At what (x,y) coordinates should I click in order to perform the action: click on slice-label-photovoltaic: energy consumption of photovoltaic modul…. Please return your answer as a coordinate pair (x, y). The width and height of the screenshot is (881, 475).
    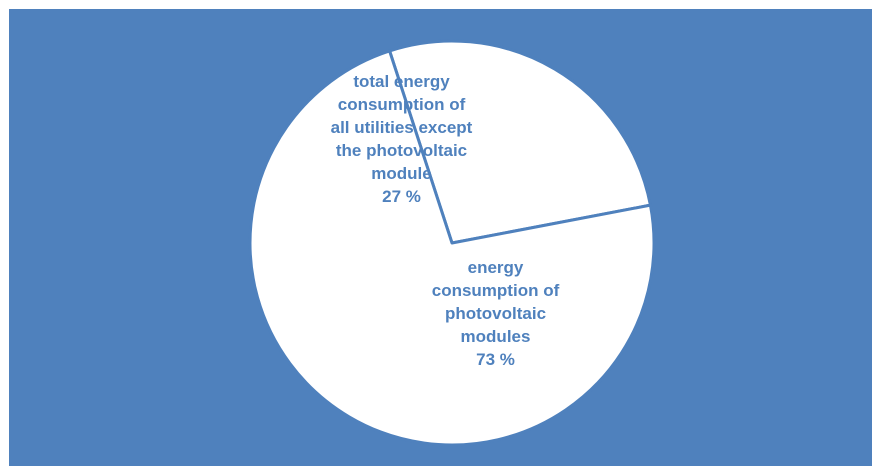
    Looking at the image, I should click on (495, 313).